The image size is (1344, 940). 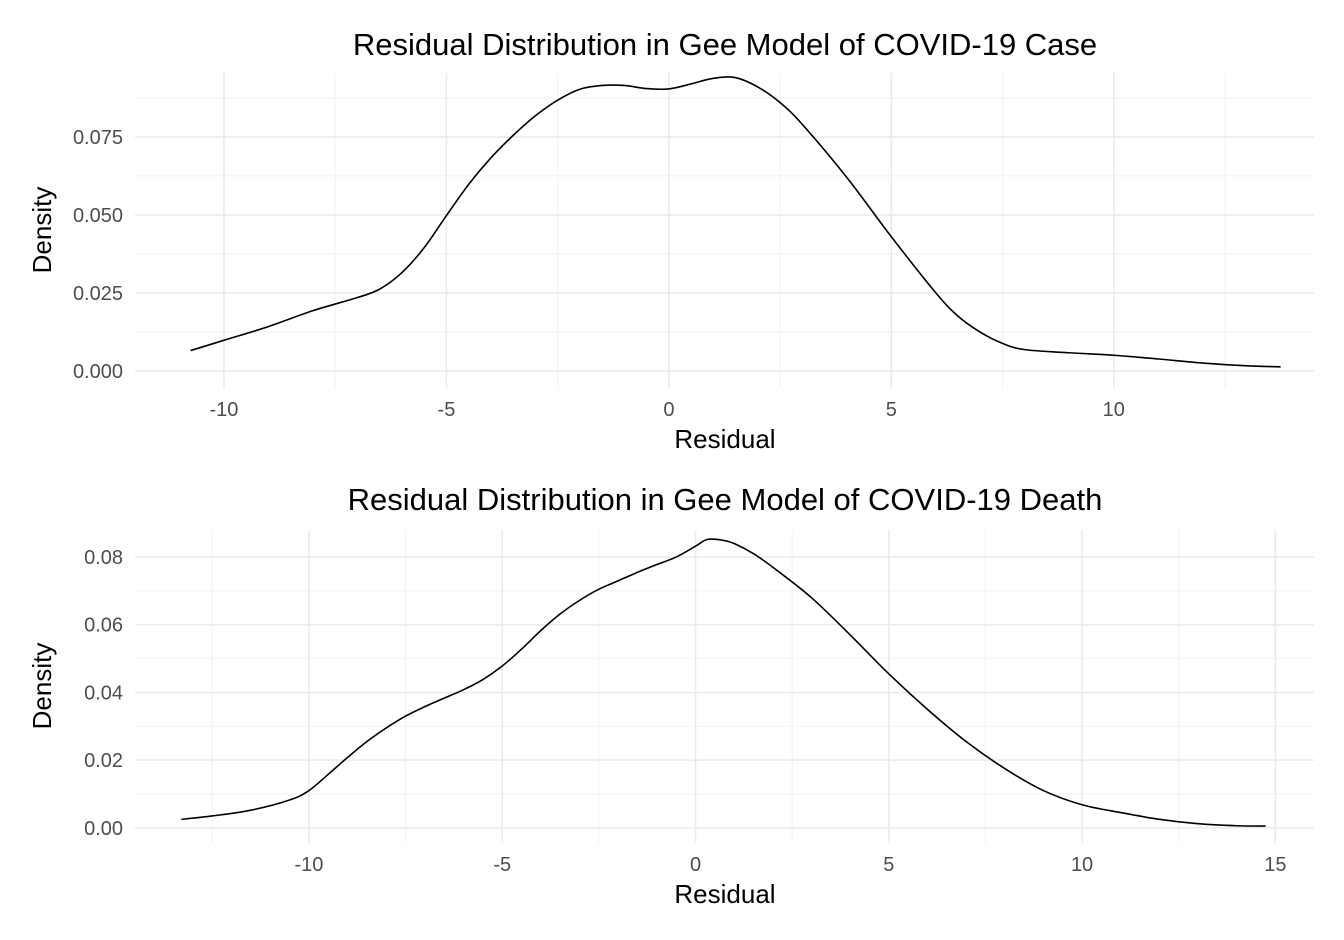 I want to click on y-tick-label: 0.06, so click(x=103, y=626).